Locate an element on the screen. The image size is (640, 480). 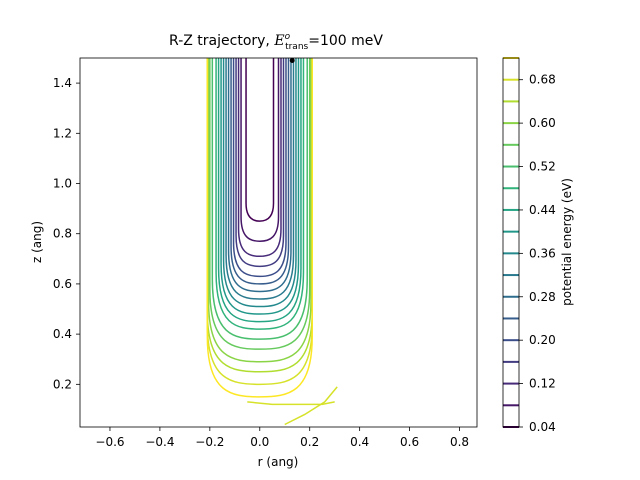
x-axis-label: r (ang) is located at coordinates (278, 462).